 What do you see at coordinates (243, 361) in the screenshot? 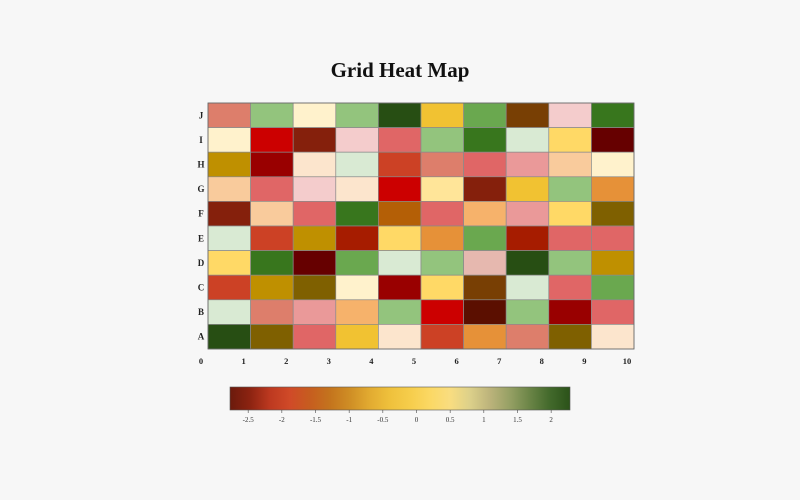
I see `x-tick-label: 1` at bounding box center [243, 361].